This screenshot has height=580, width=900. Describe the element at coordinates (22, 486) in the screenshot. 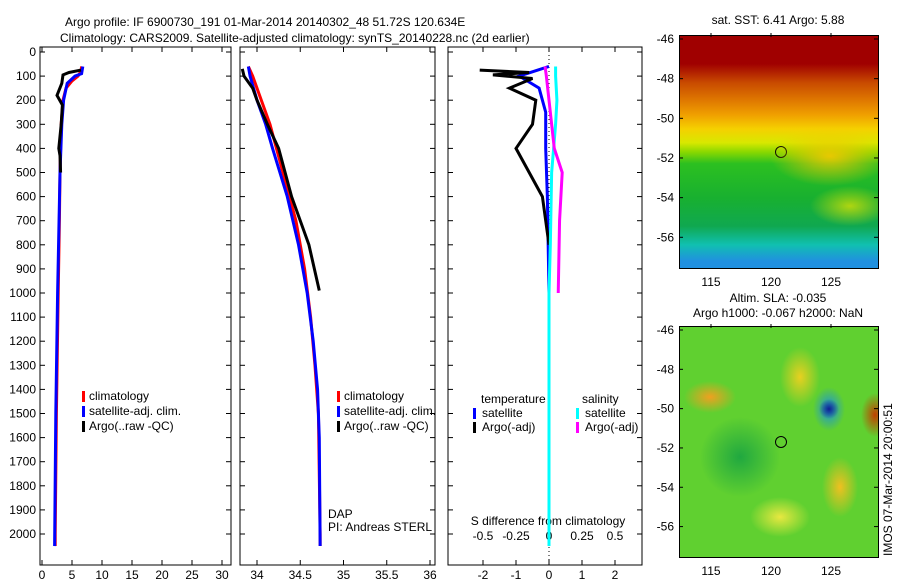

I see `y-tick-label: 1800` at that location.